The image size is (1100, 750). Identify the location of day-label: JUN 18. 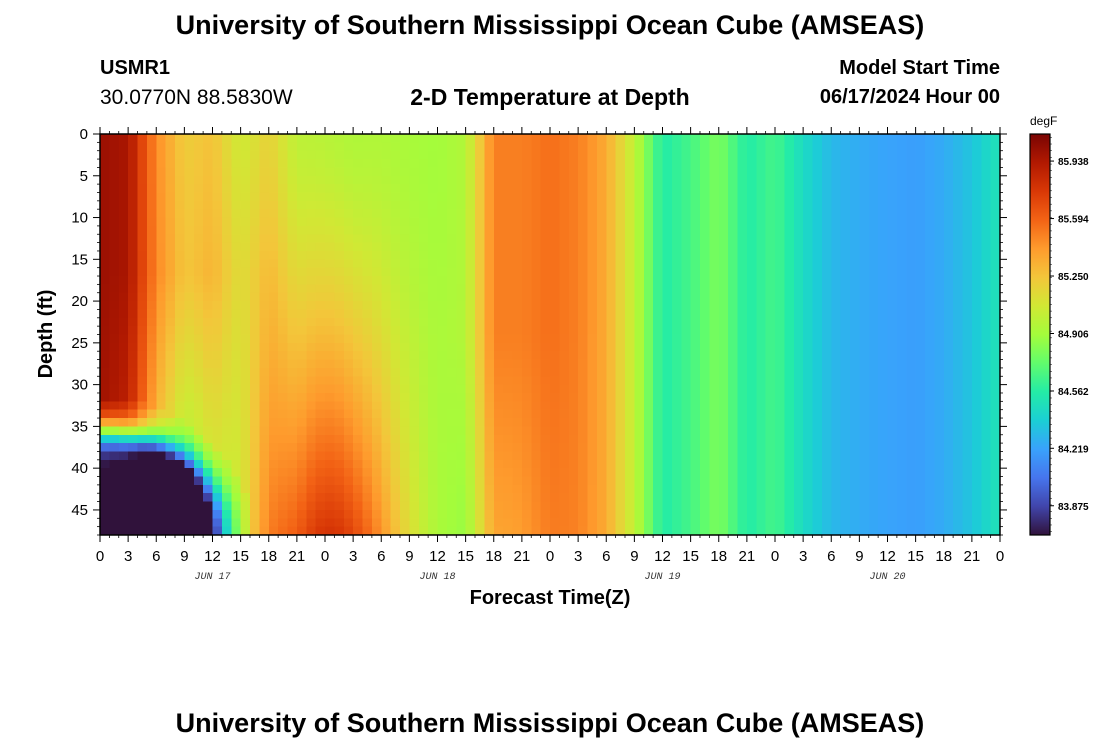
(437, 577).